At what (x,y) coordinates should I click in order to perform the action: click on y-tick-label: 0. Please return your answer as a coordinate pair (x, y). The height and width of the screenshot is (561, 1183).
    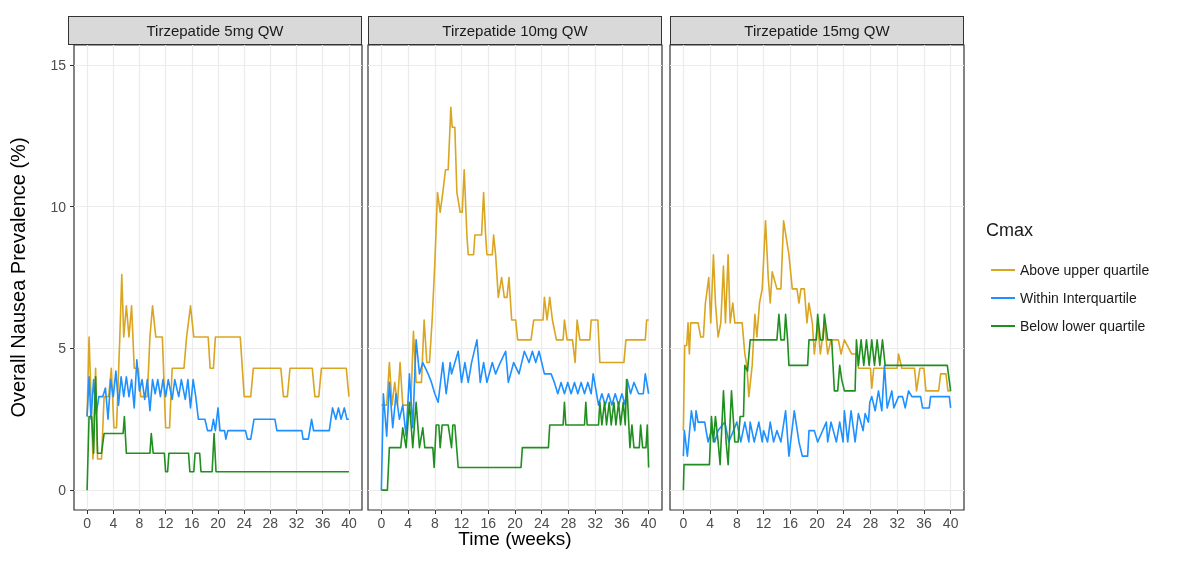
    Looking at the image, I should click on (62, 490).